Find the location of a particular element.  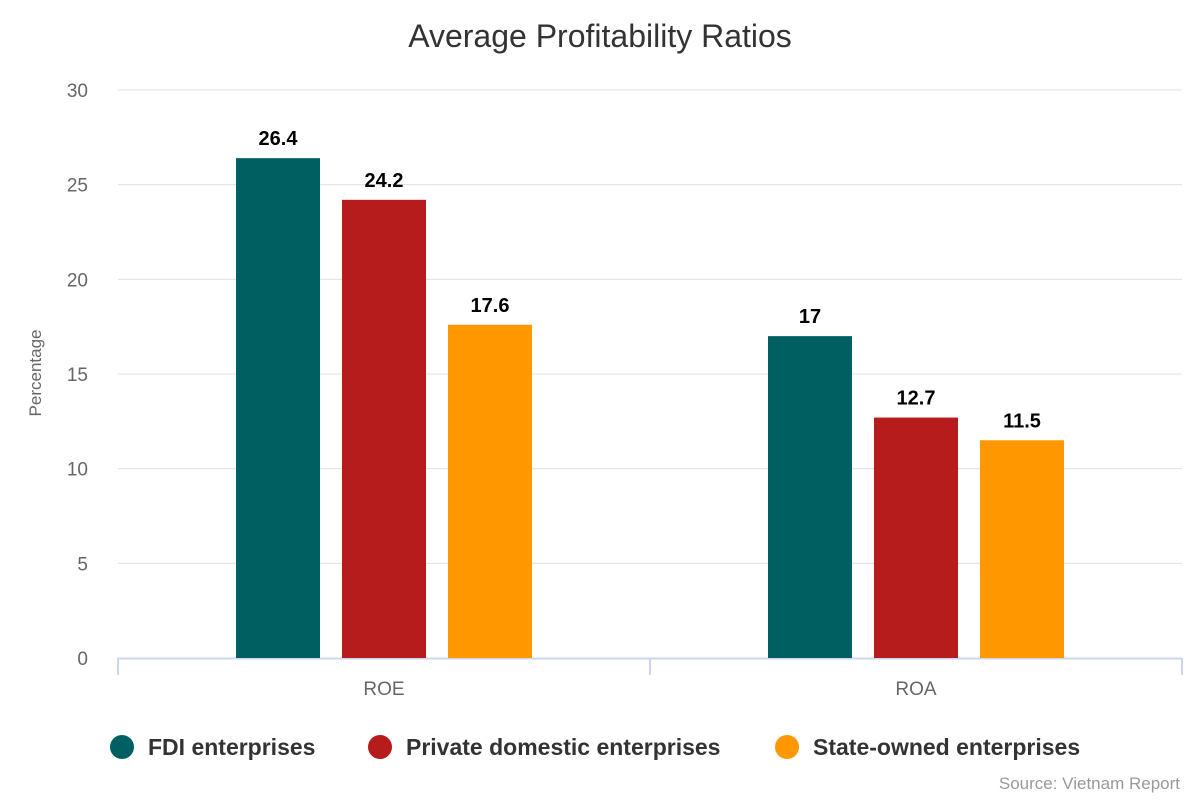

legend-label: FDI enterprises is located at coordinates (231, 747).